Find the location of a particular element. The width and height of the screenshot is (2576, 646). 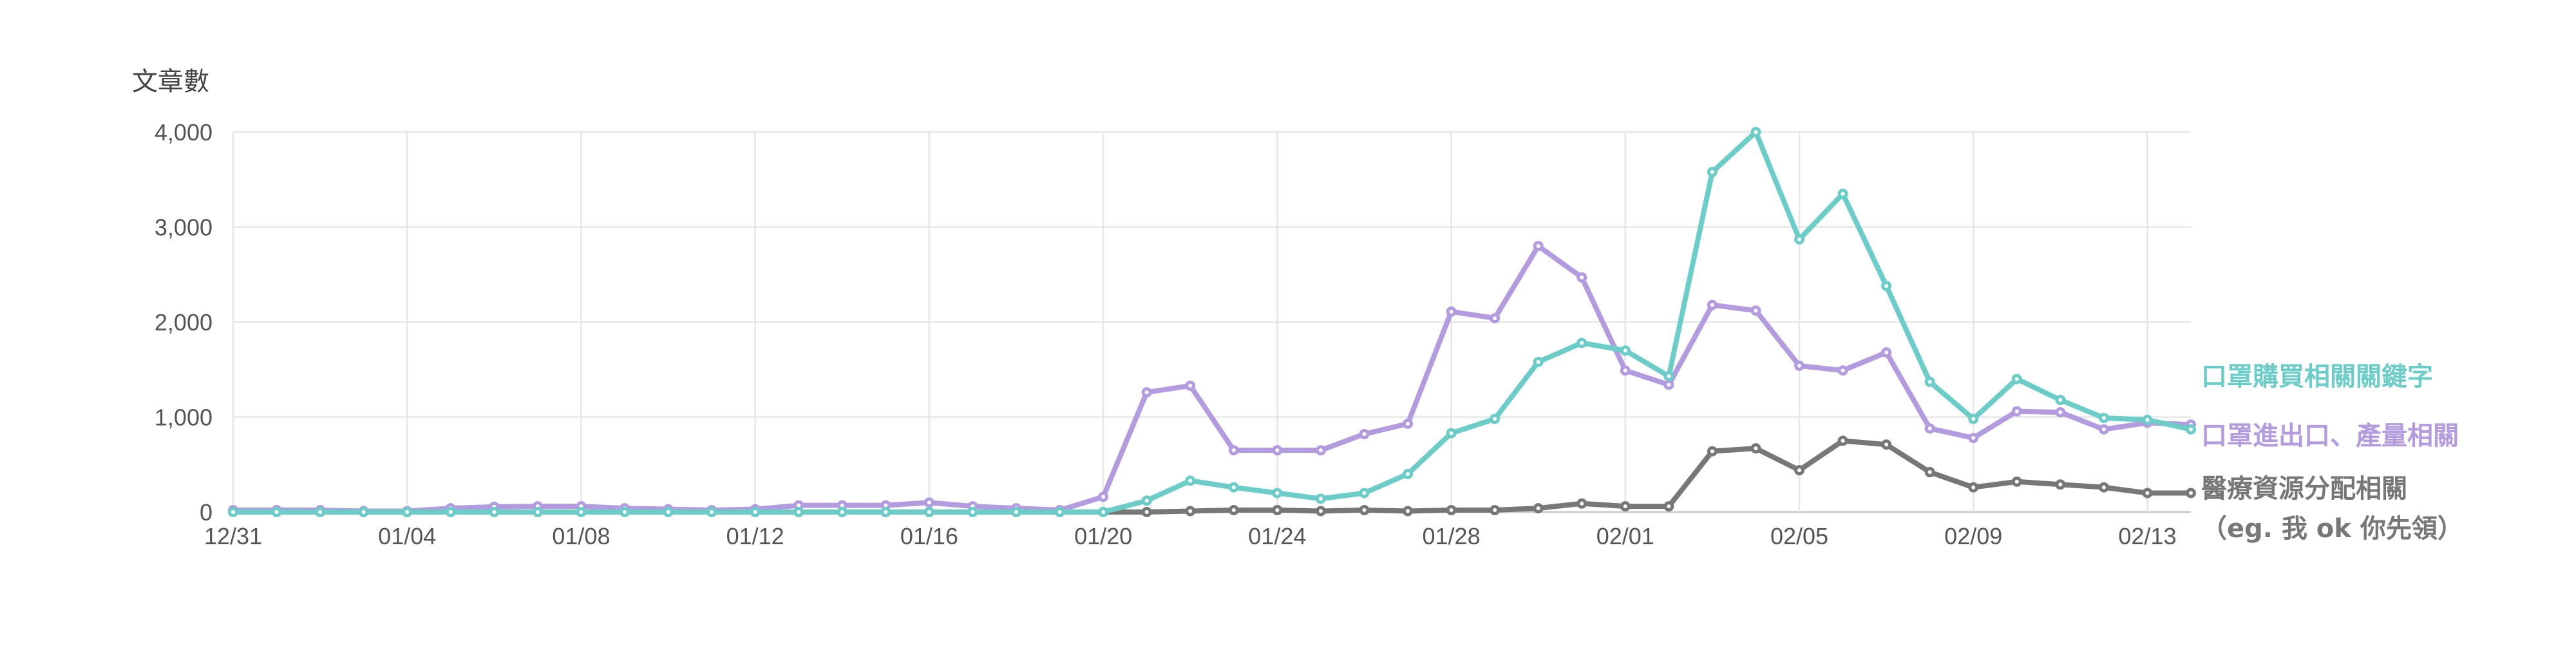

x-tick-label: 01/12 is located at coordinates (755, 536).